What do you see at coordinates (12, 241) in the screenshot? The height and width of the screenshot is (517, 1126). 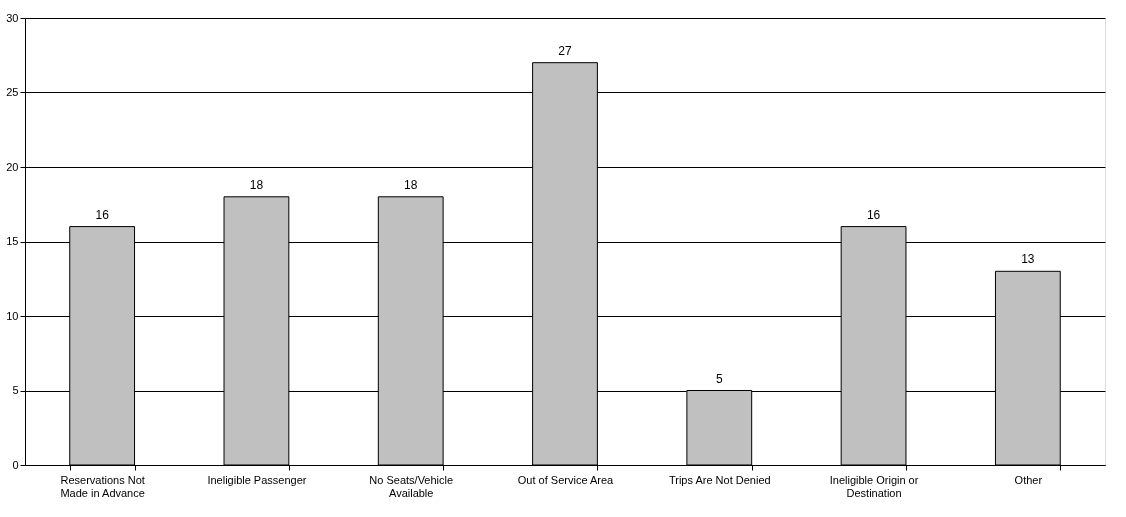 I see `y-tick-label: 15` at bounding box center [12, 241].